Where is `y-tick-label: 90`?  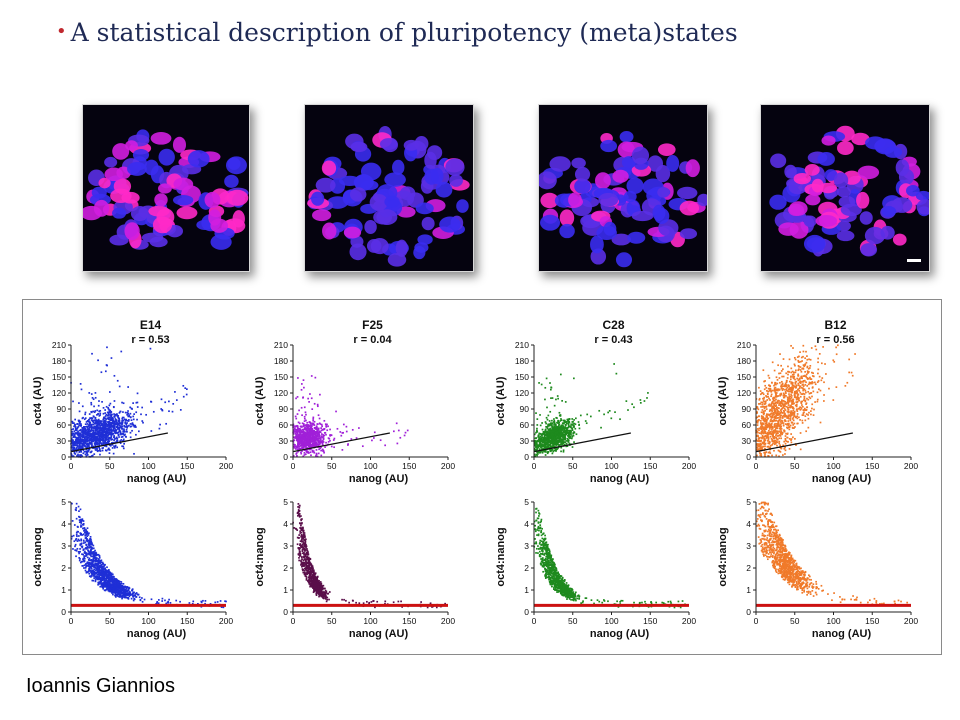
y-tick-label: 90 is located at coordinates (284, 409).